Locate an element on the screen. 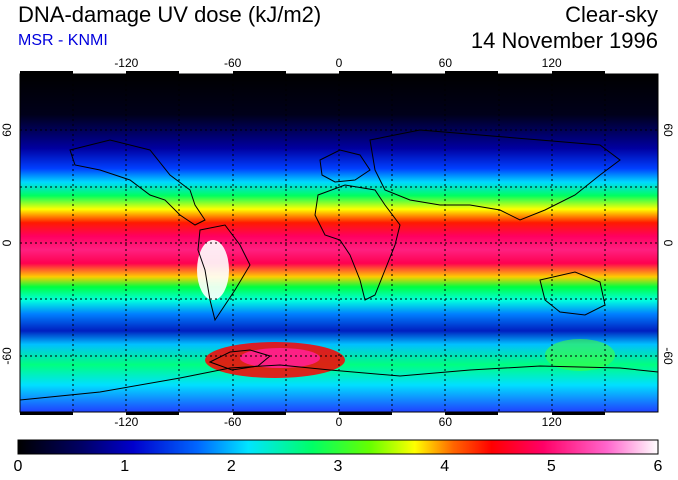  lat-tick-label-left: -60 is located at coordinates (7, 355).